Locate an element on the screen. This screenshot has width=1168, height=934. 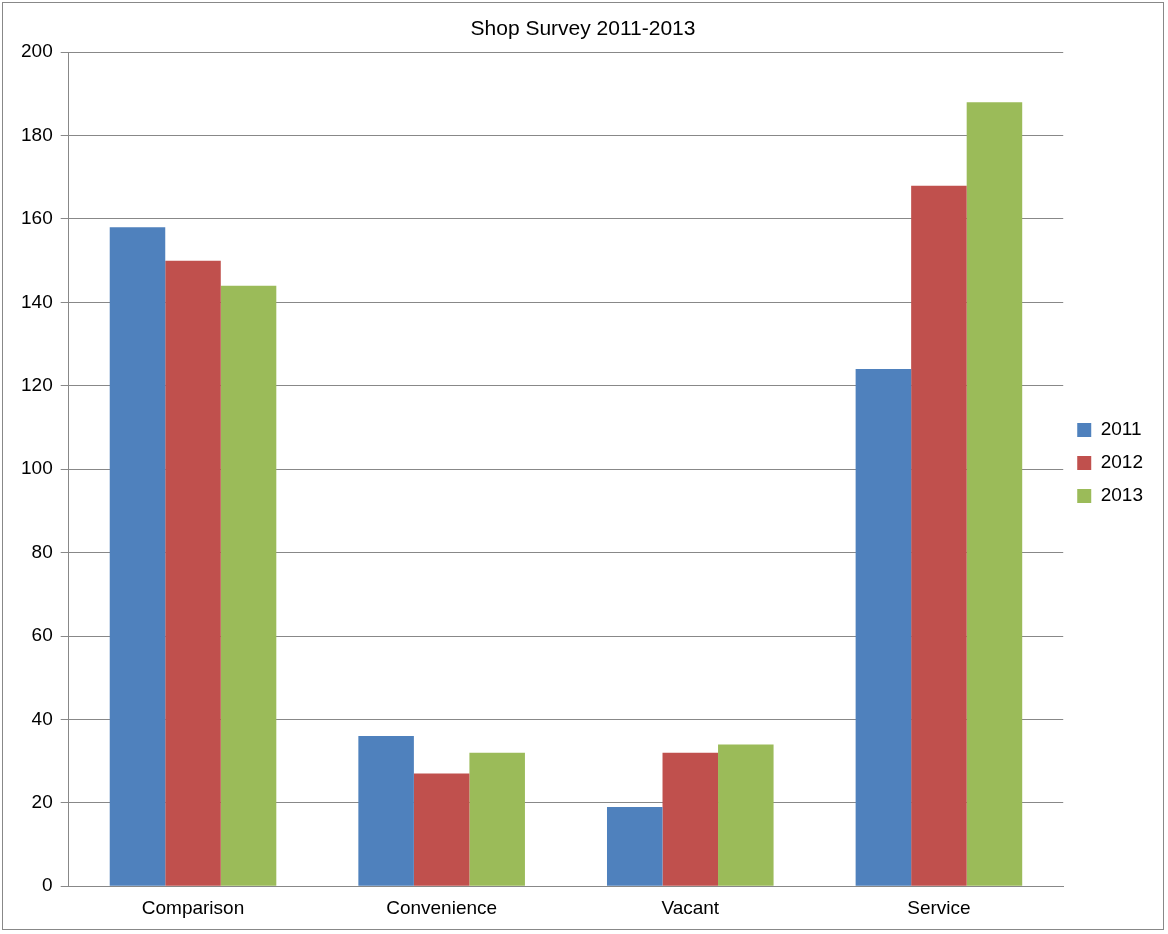
x-tick-label: Service is located at coordinates (939, 907).